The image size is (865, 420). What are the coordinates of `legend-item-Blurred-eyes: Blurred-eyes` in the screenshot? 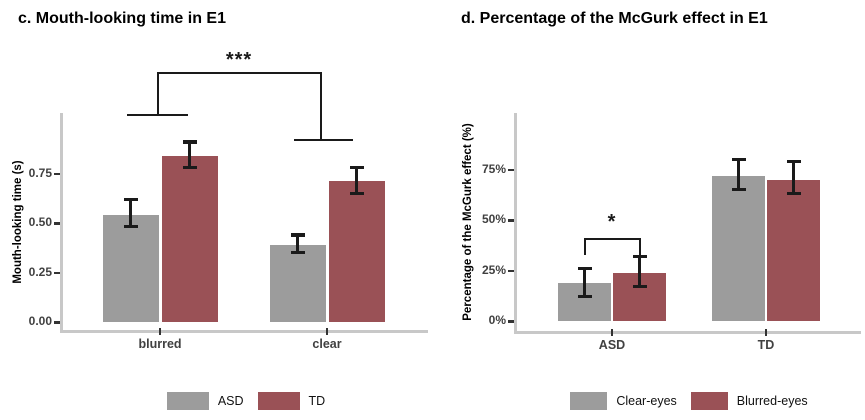 It's located at (749, 401).